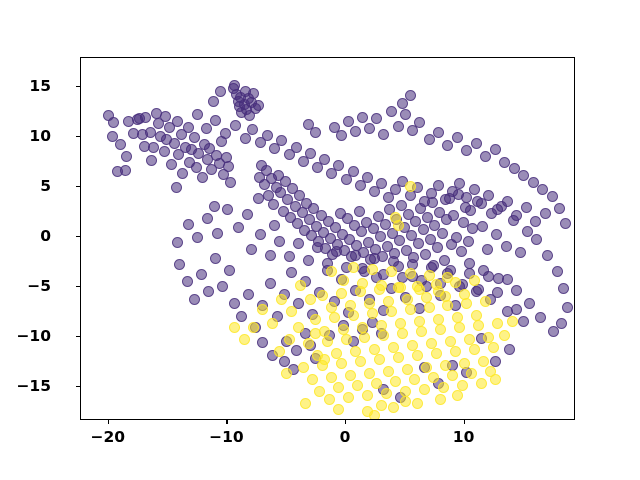  What do you see at coordinates (40, 86) in the screenshot?
I see `y-tick-label: 15` at bounding box center [40, 86].